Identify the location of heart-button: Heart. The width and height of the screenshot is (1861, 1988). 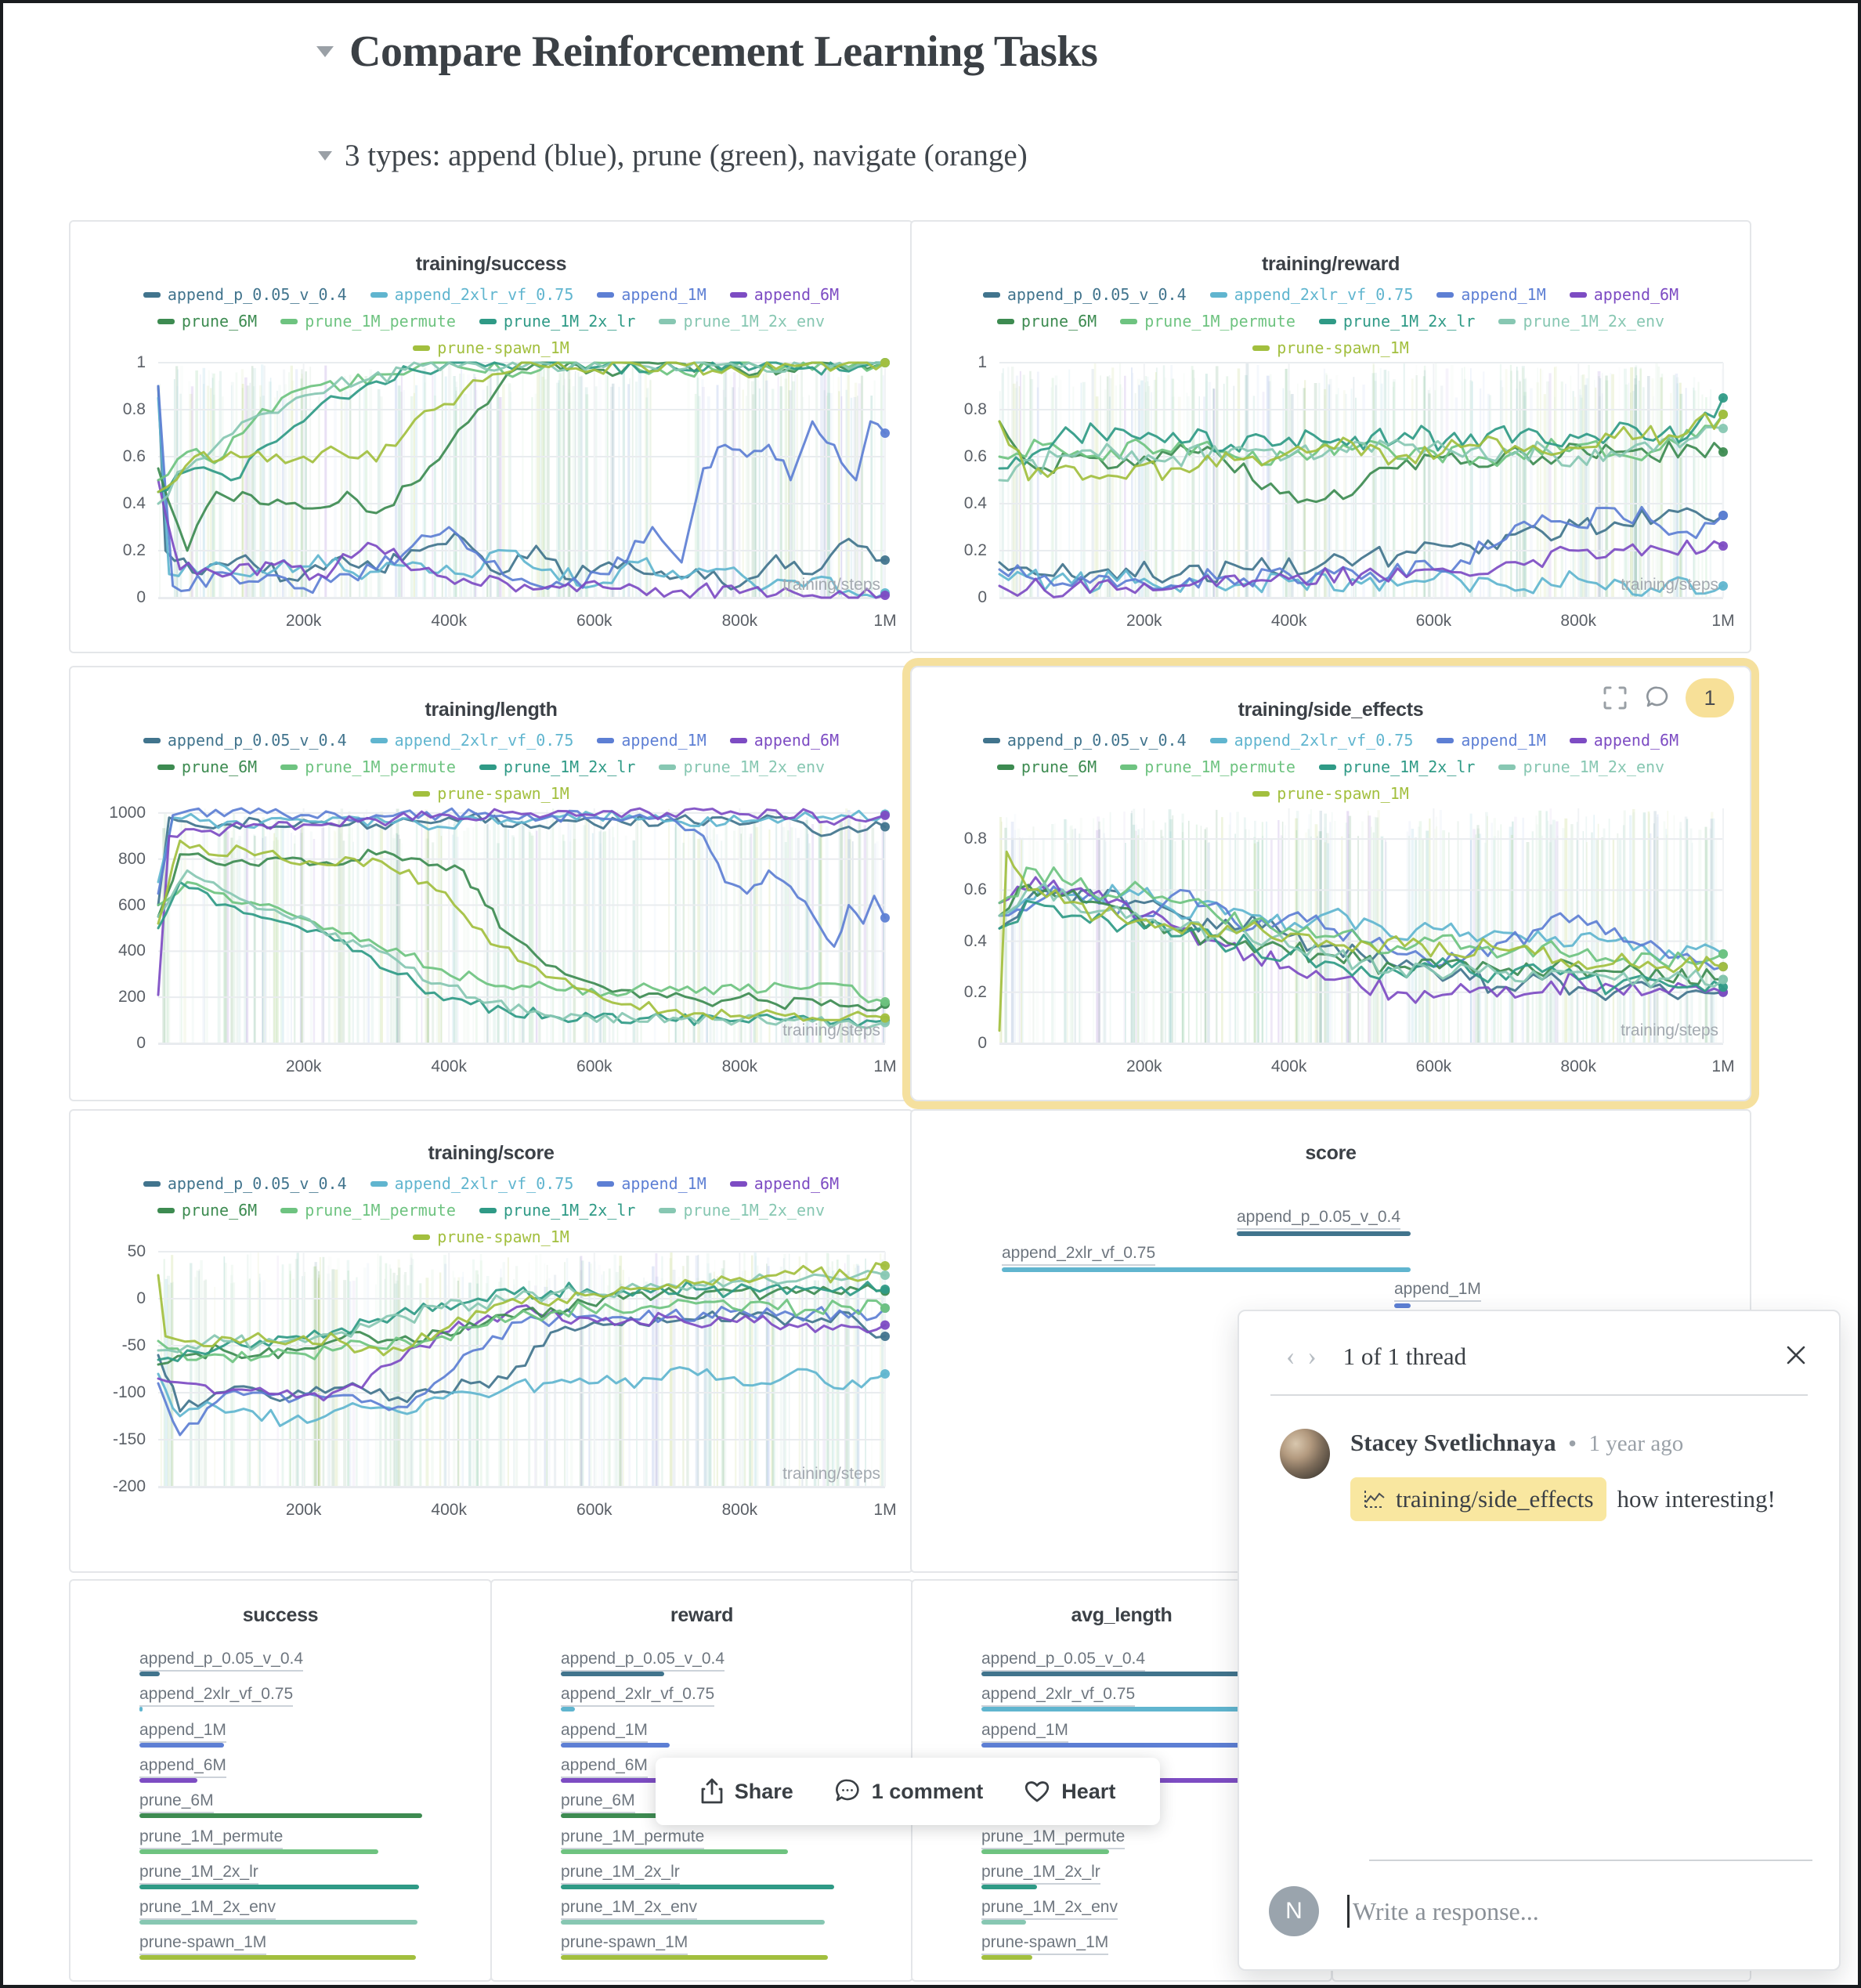
(1069, 1791).